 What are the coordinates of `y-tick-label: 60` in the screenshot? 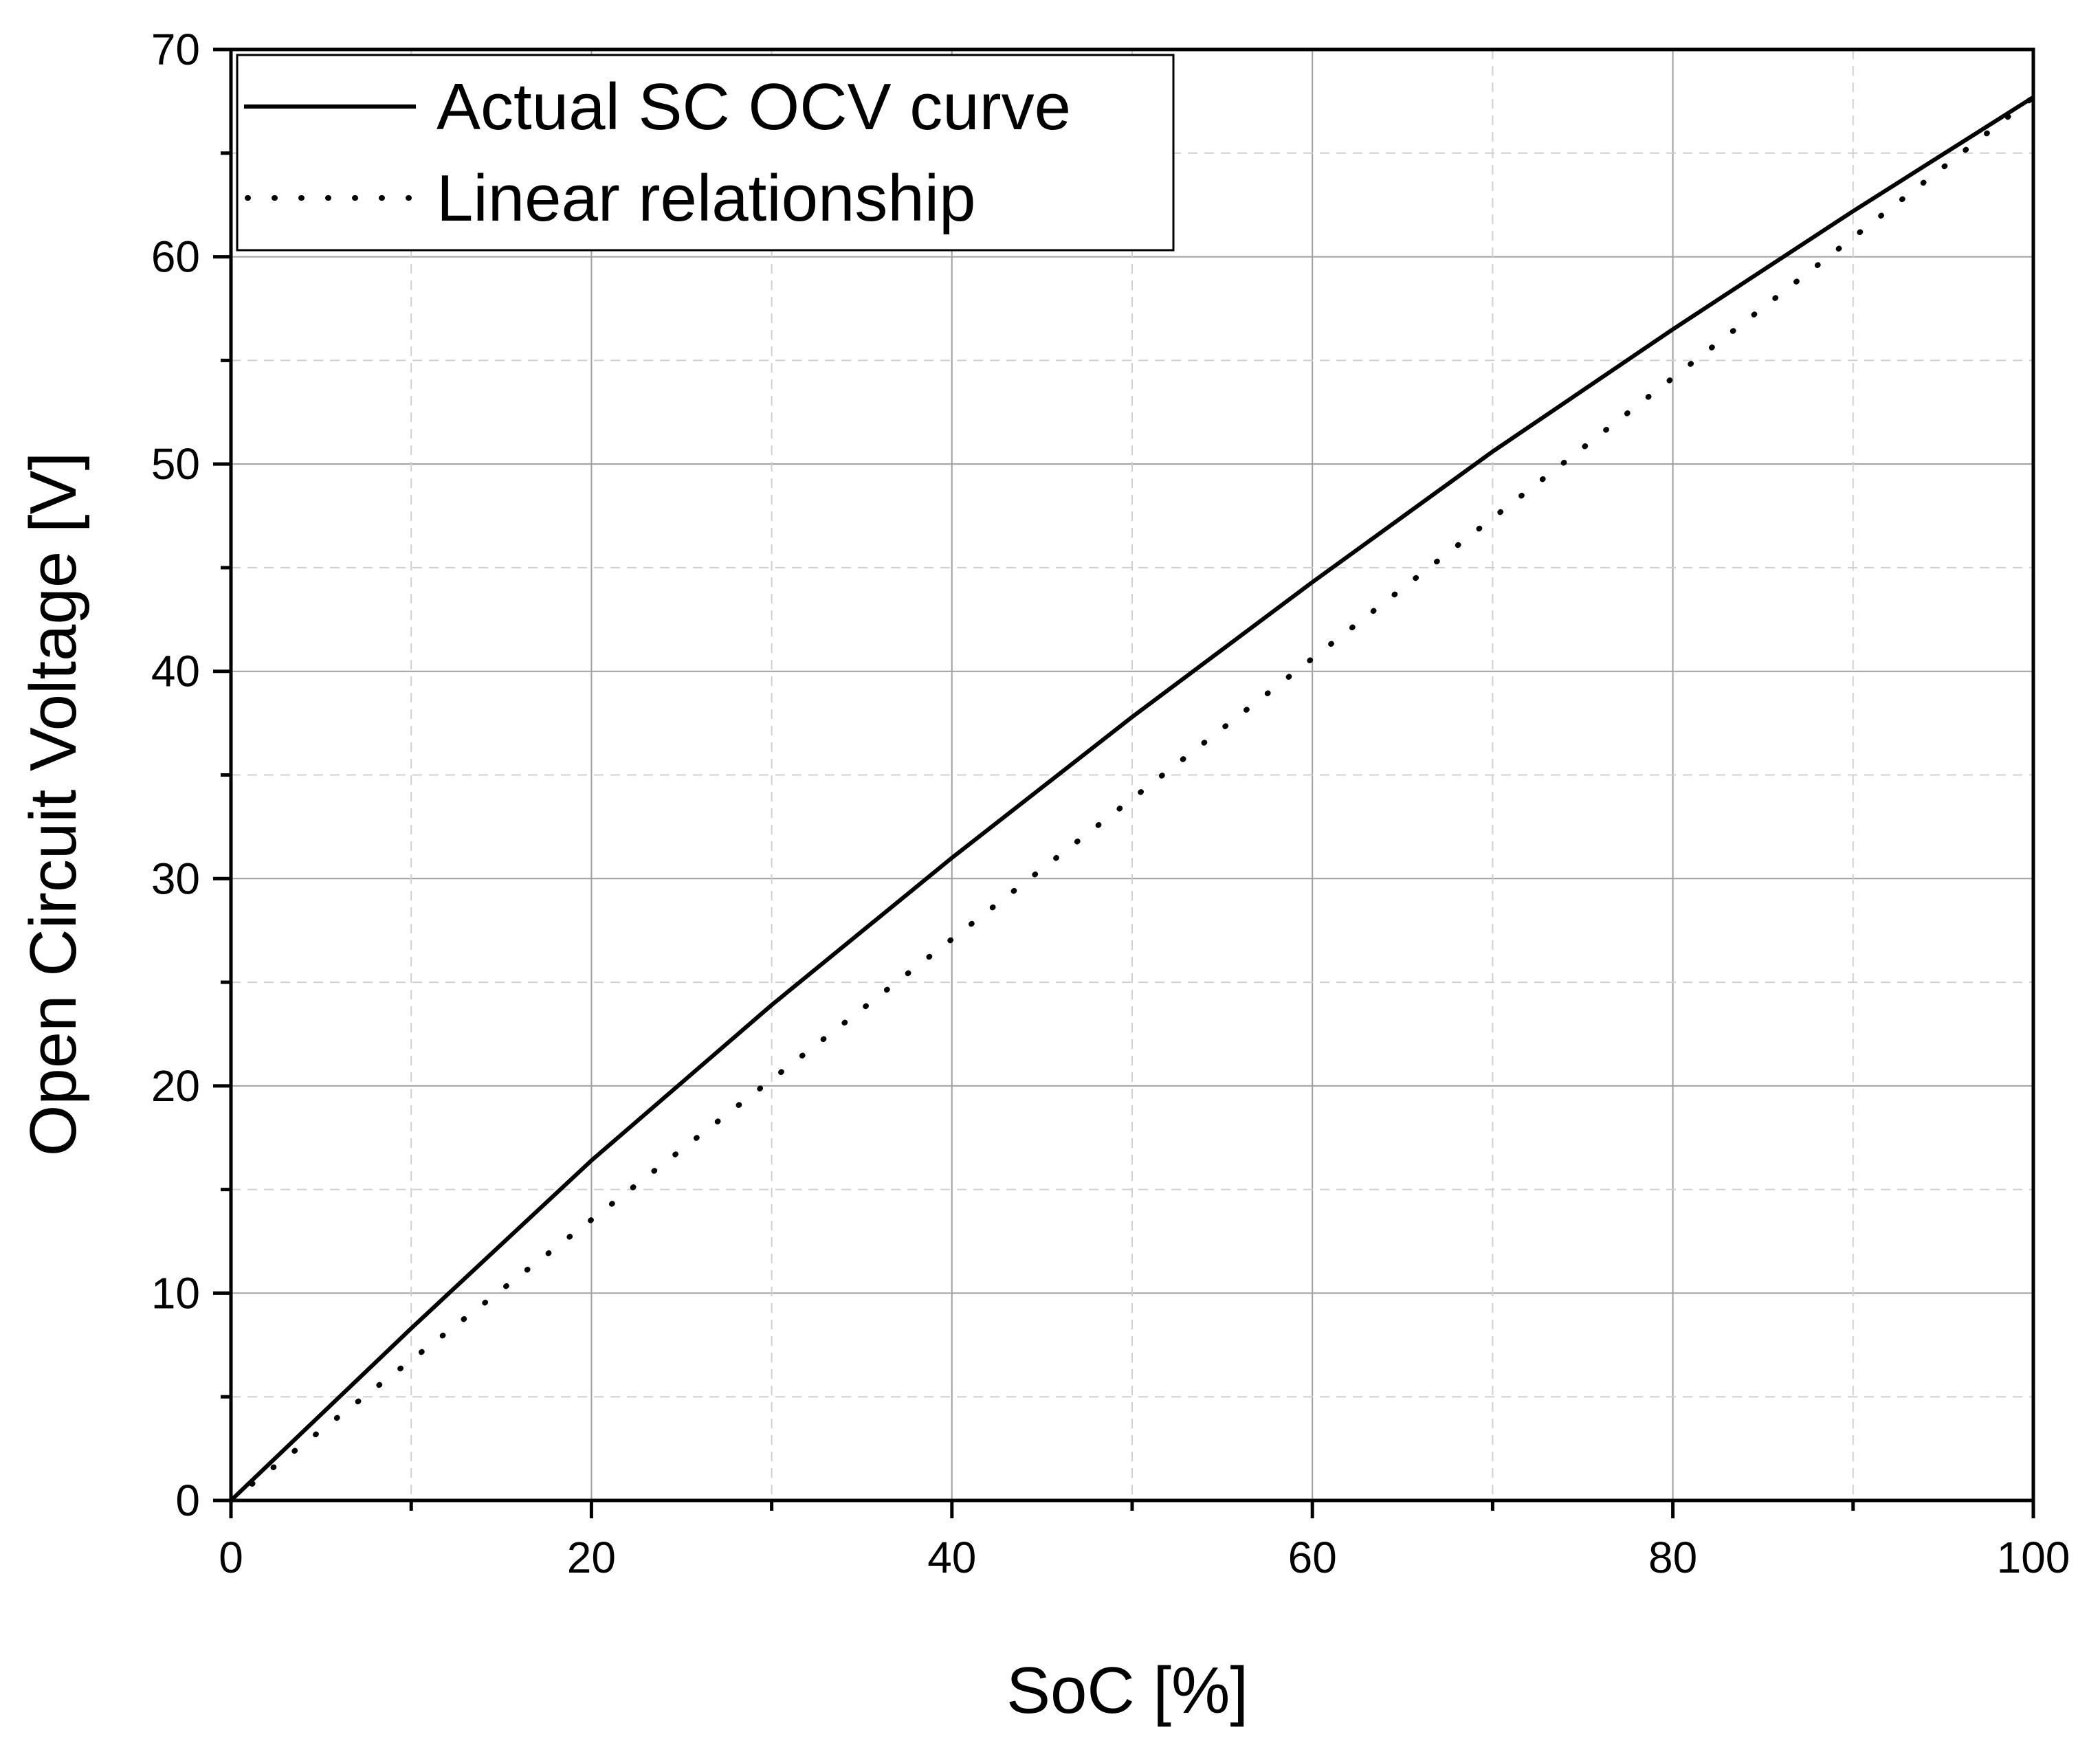 It's located at (175, 257).